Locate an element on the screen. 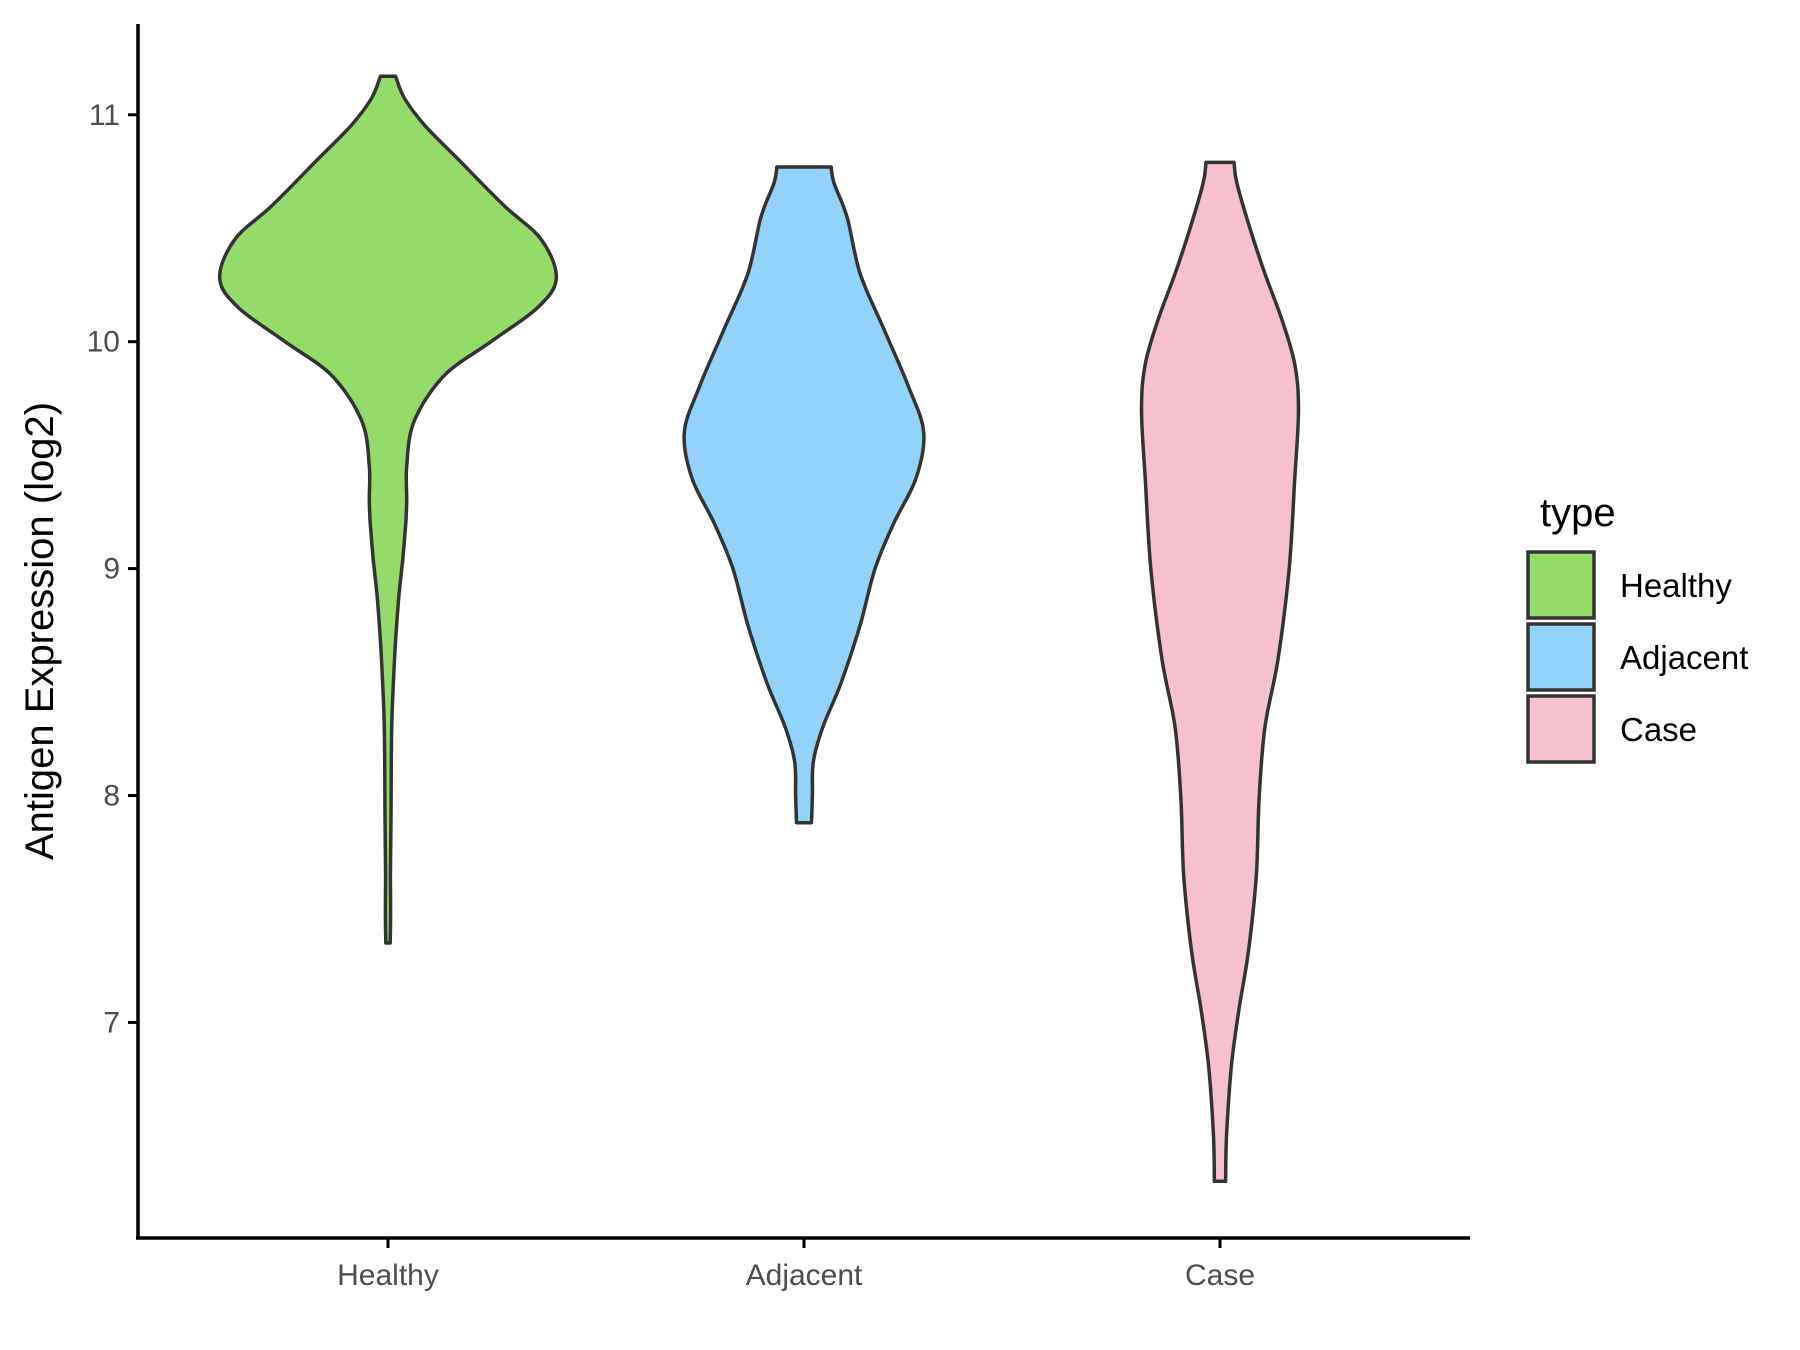 This screenshot has height=1350, width=1800. legend-items: Healthy Adjacent Case is located at coordinates (1637, 657).